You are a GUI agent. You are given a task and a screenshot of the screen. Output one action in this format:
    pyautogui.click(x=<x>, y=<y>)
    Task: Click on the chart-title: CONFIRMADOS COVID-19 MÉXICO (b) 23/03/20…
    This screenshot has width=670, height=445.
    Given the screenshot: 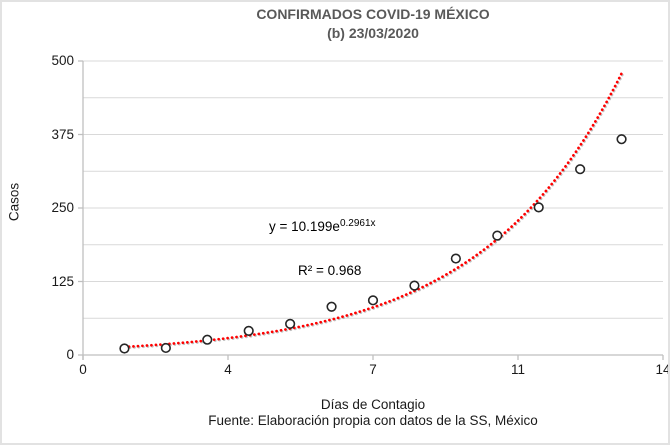 What is the action you would take?
    pyautogui.click(x=373, y=24)
    